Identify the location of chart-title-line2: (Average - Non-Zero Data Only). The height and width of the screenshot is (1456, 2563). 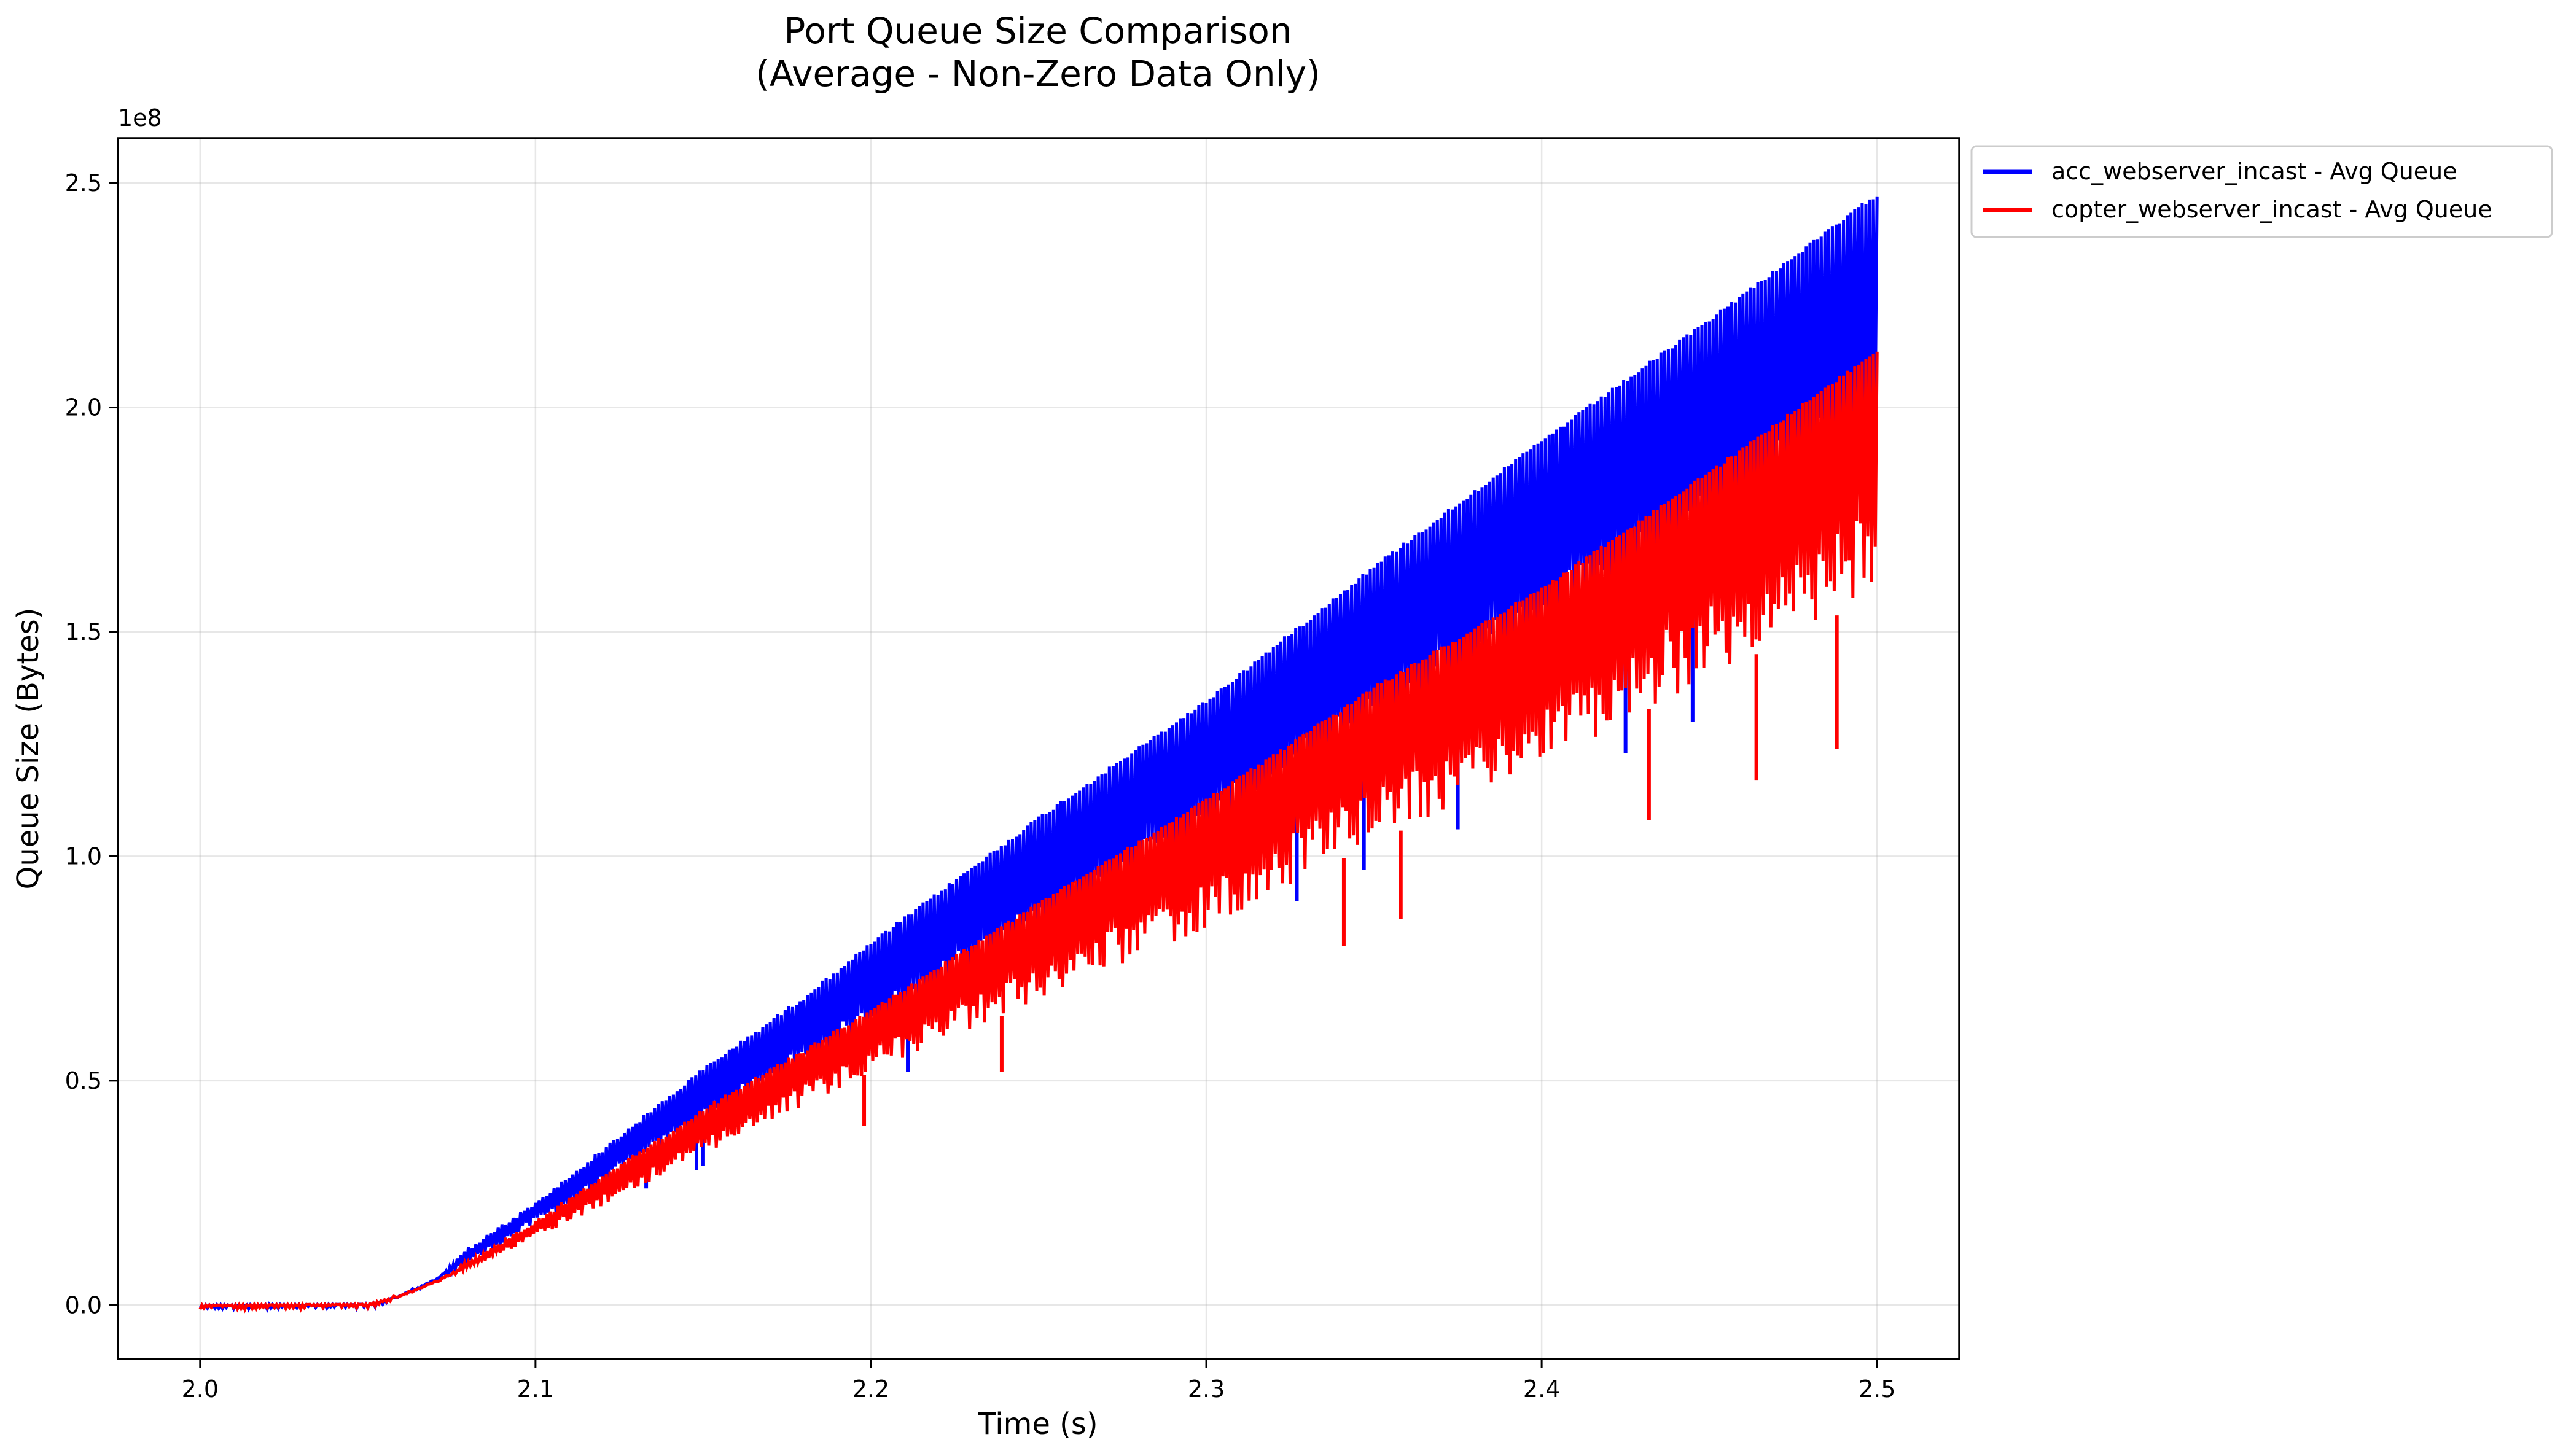
(1037, 74).